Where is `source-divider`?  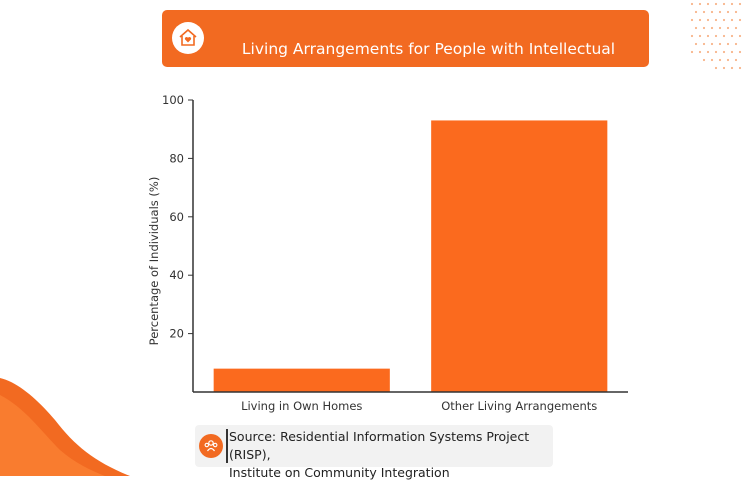
source-divider is located at coordinates (227, 446).